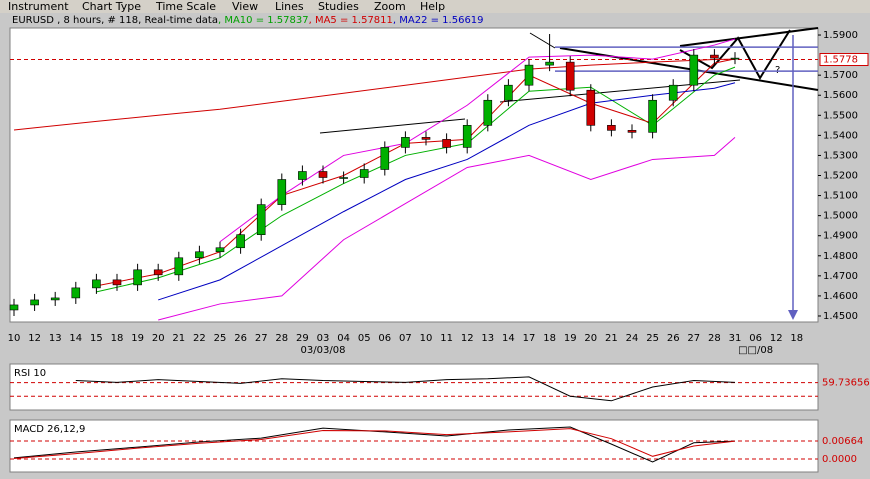 The width and height of the screenshot is (870, 479). I want to click on menu-item: View, so click(245, 6).